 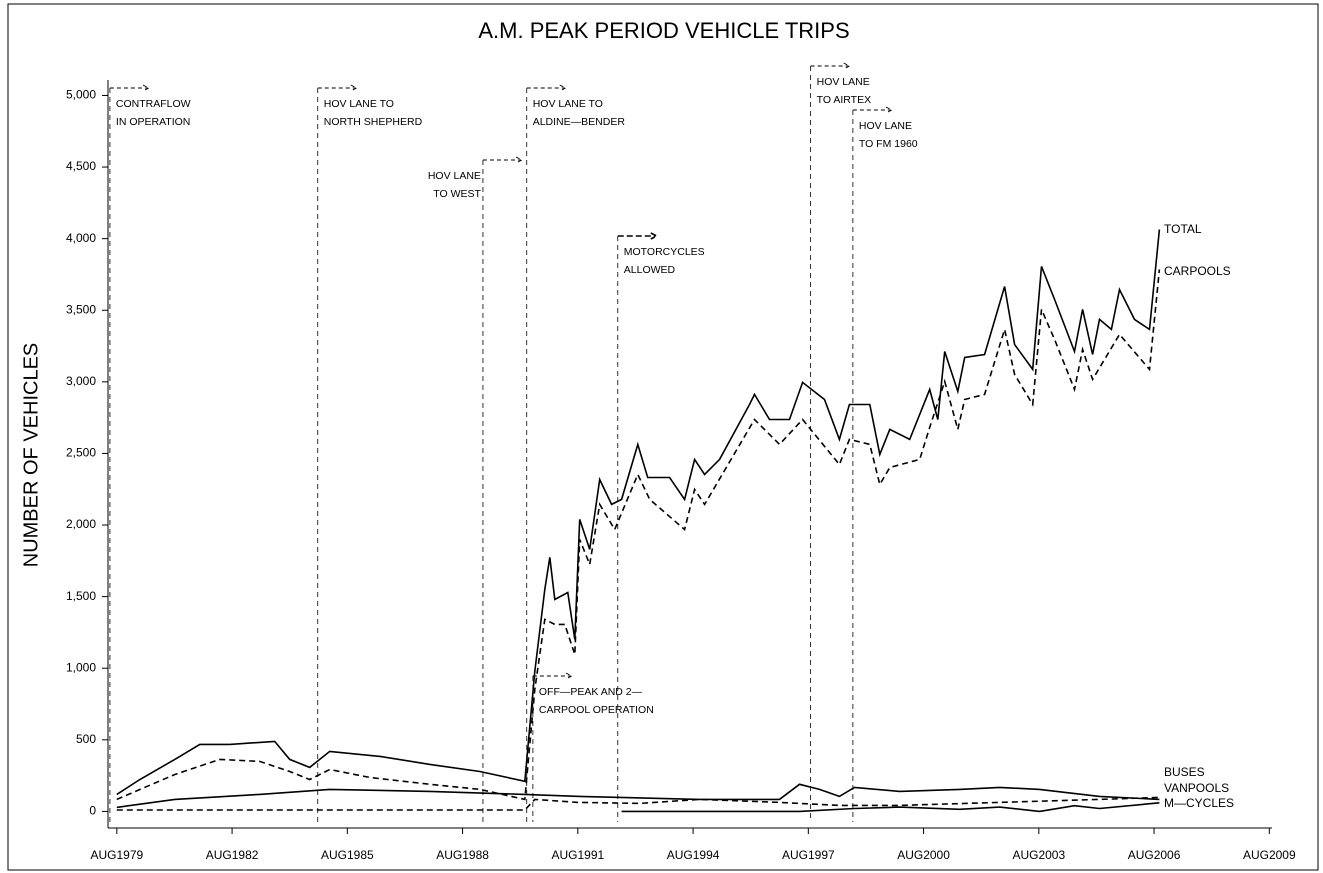 I want to click on series-label: TOTAL, so click(x=1183, y=229).